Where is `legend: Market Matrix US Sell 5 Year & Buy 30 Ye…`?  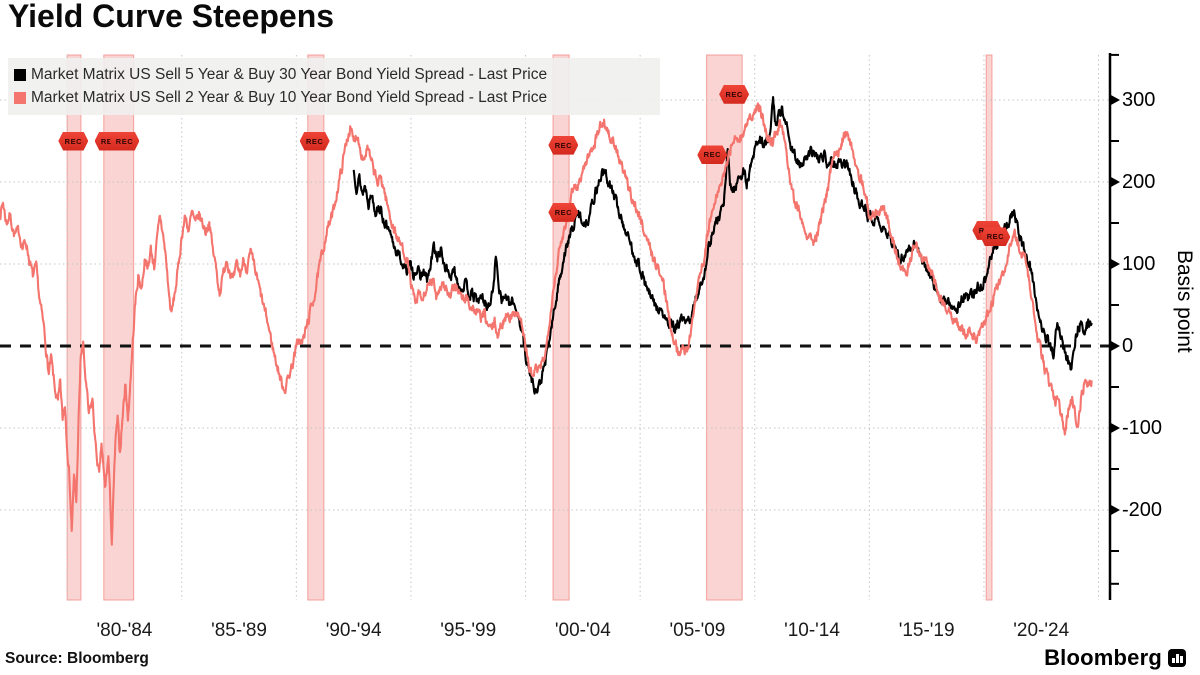
legend: Market Matrix US Sell 5 Year & Buy 30 Ye… is located at coordinates (334, 86).